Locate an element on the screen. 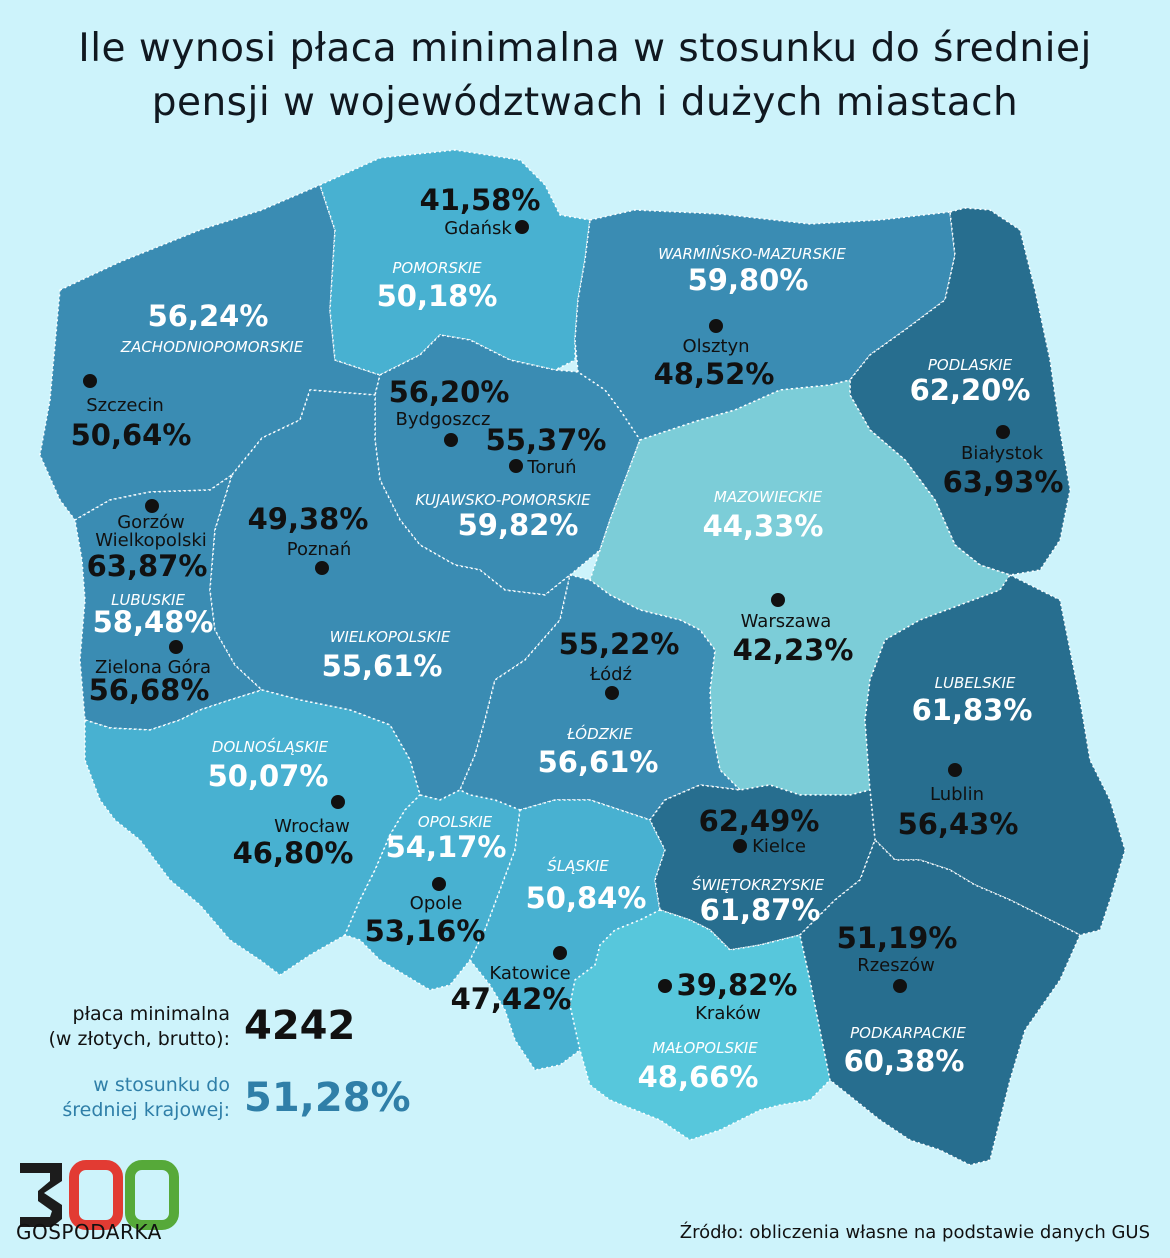 The height and width of the screenshot is (1258, 1170). region-label-lubelskie: LUBELSKIE 61,83% is located at coordinates (972, 700).